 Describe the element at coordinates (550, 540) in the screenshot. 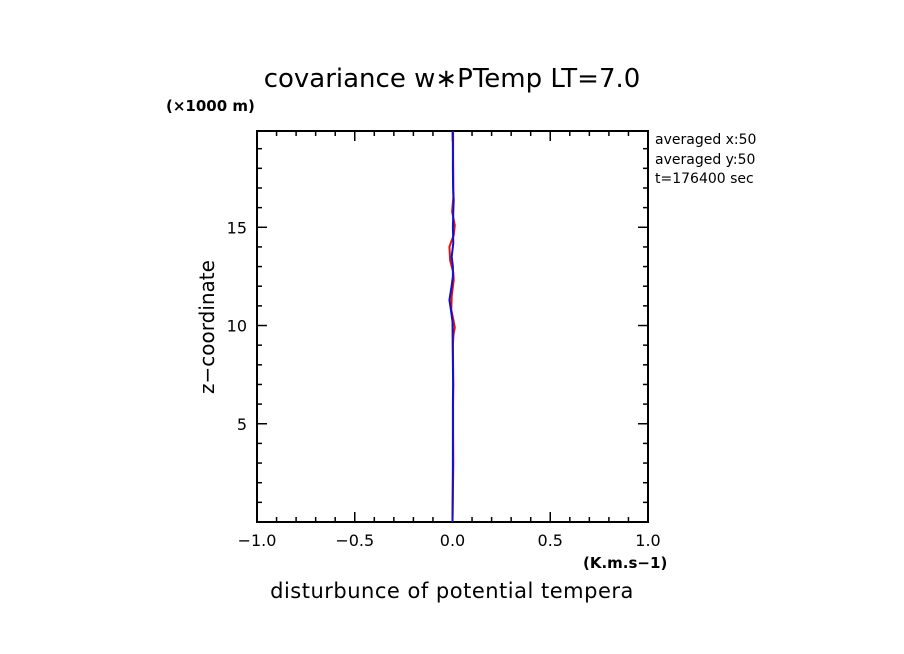

I see `x-tick-label: 0.5` at that location.